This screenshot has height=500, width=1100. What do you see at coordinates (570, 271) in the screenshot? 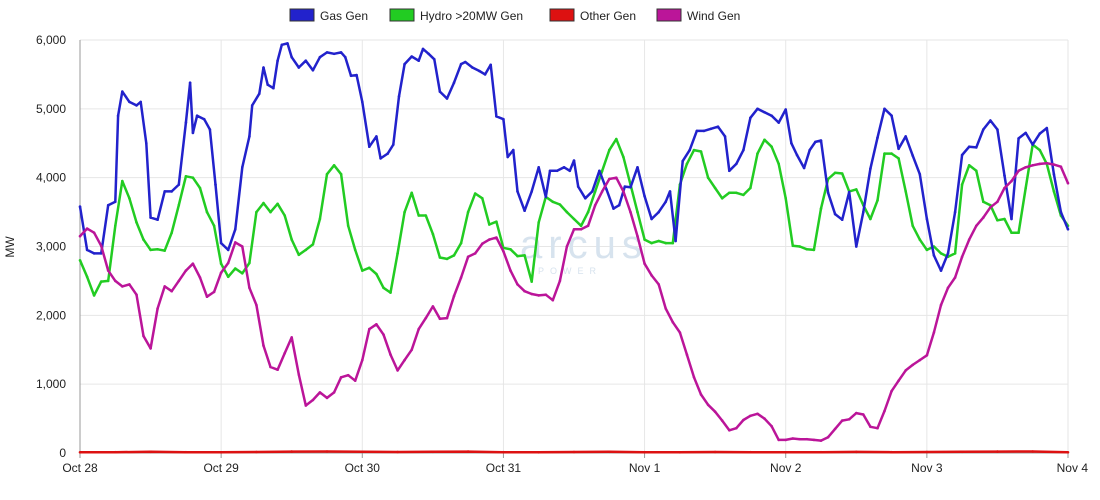
I see `watermark-subtext: POWER` at bounding box center [570, 271].